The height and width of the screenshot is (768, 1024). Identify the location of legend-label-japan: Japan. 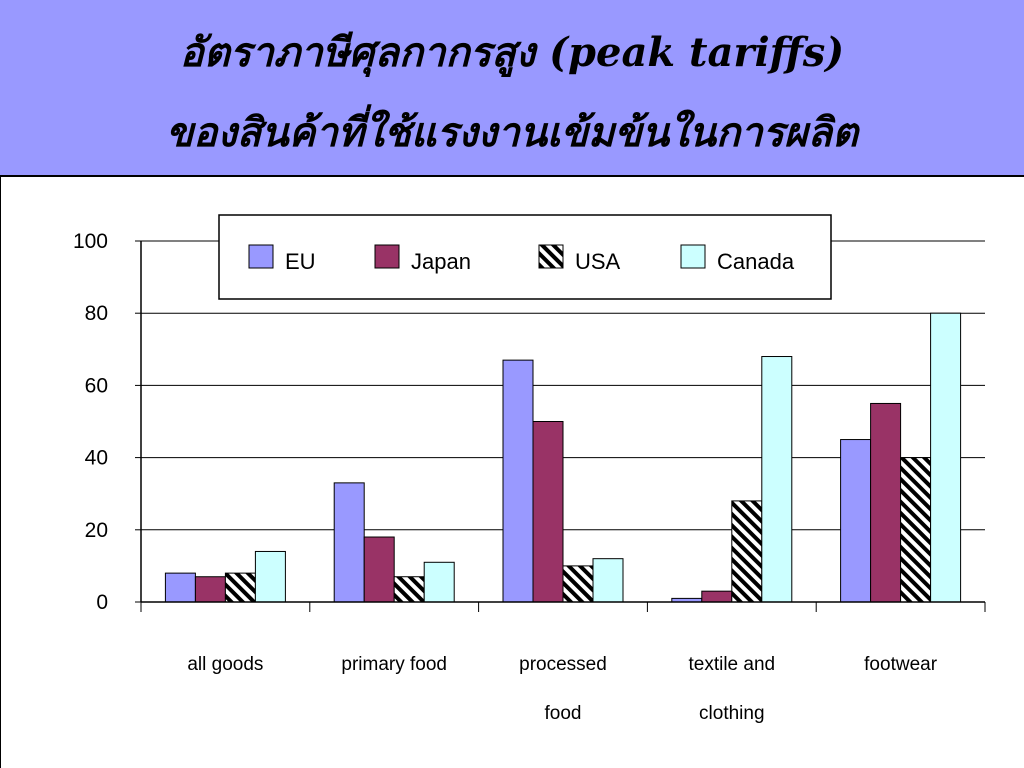
(441, 261).